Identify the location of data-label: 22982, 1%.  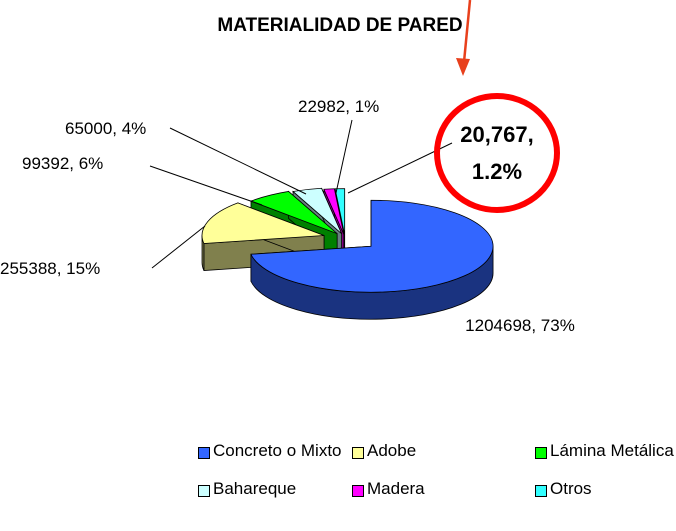
(339, 106).